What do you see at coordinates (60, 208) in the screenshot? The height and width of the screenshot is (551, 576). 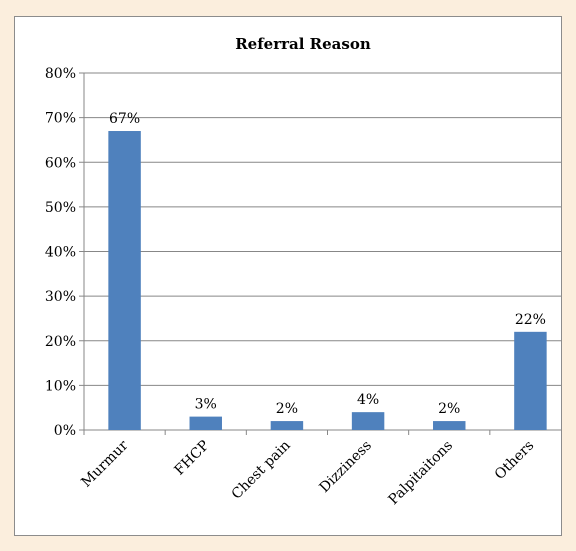 I see `y-tick-label: 50%` at bounding box center [60, 208].